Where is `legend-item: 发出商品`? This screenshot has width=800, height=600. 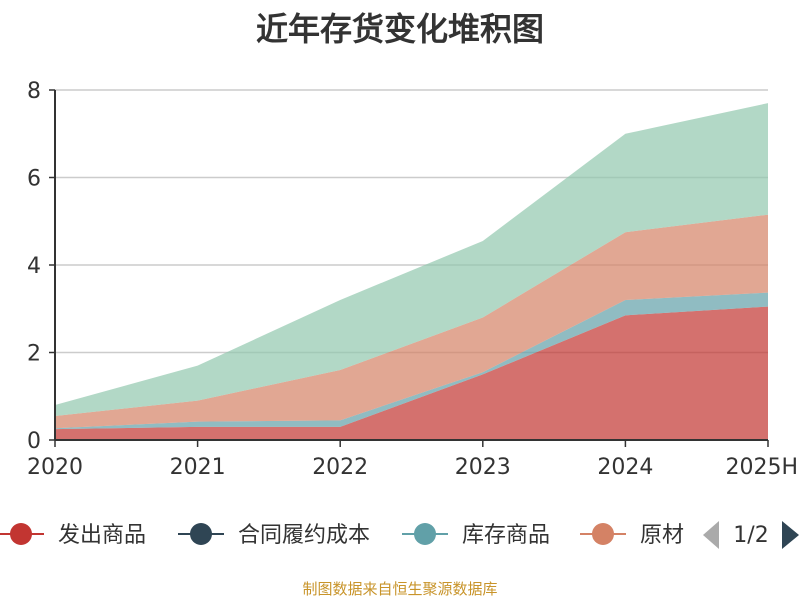
legend-item: 发出商品 is located at coordinates (73, 535).